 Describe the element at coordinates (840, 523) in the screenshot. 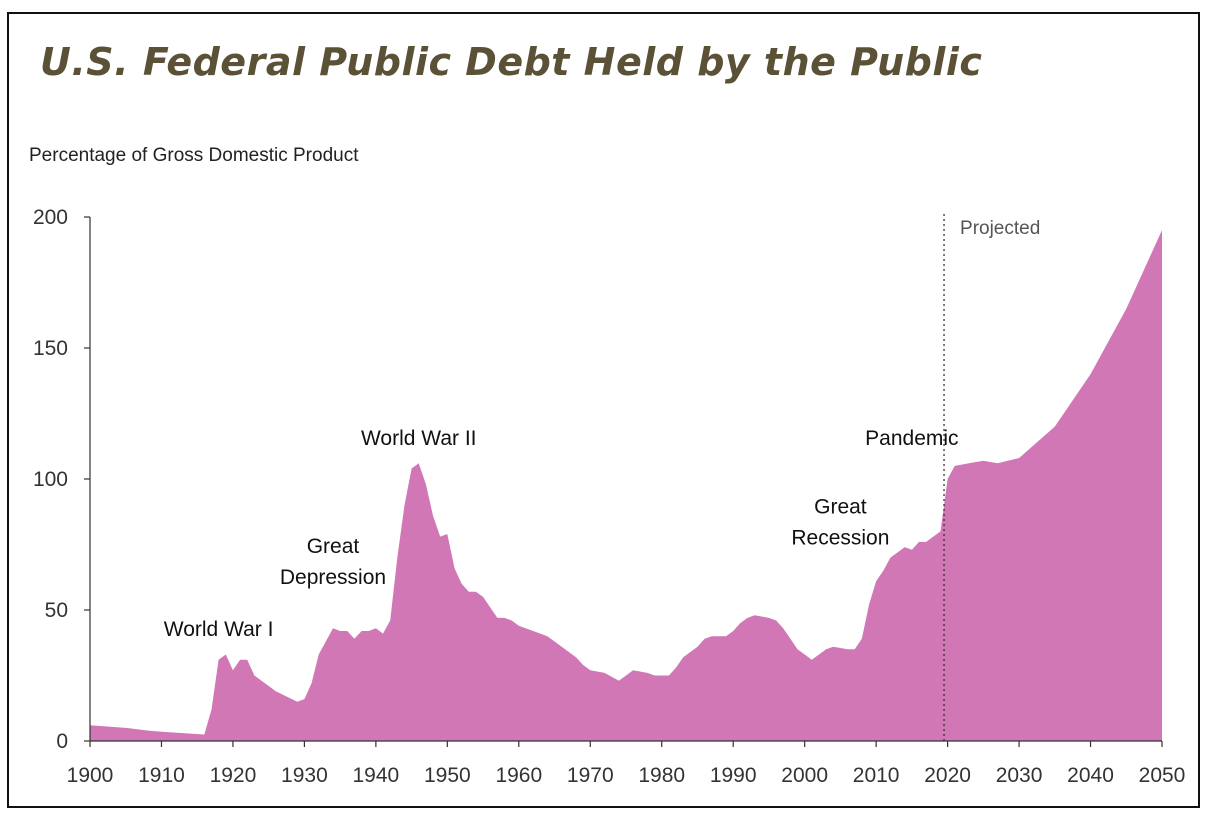

I see `event-annotation: Great Recession` at that location.